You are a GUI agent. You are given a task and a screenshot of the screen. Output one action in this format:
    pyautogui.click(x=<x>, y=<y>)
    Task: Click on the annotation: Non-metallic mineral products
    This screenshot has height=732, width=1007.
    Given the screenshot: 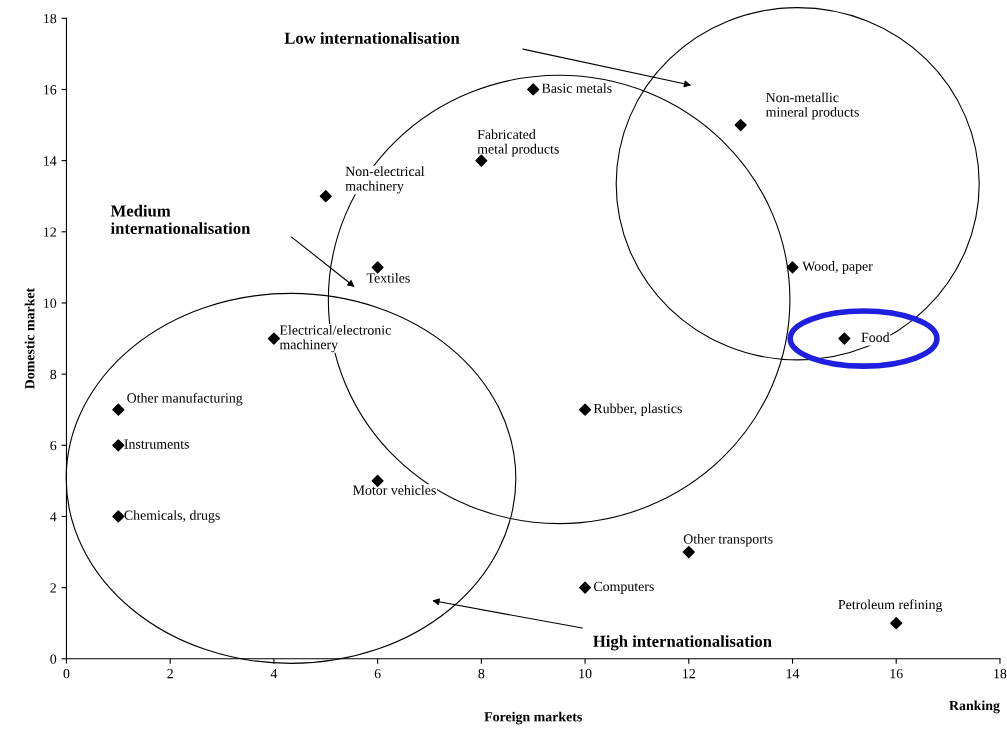 What is the action you would take?
    pyautogui.click(x=812, y=106)
    